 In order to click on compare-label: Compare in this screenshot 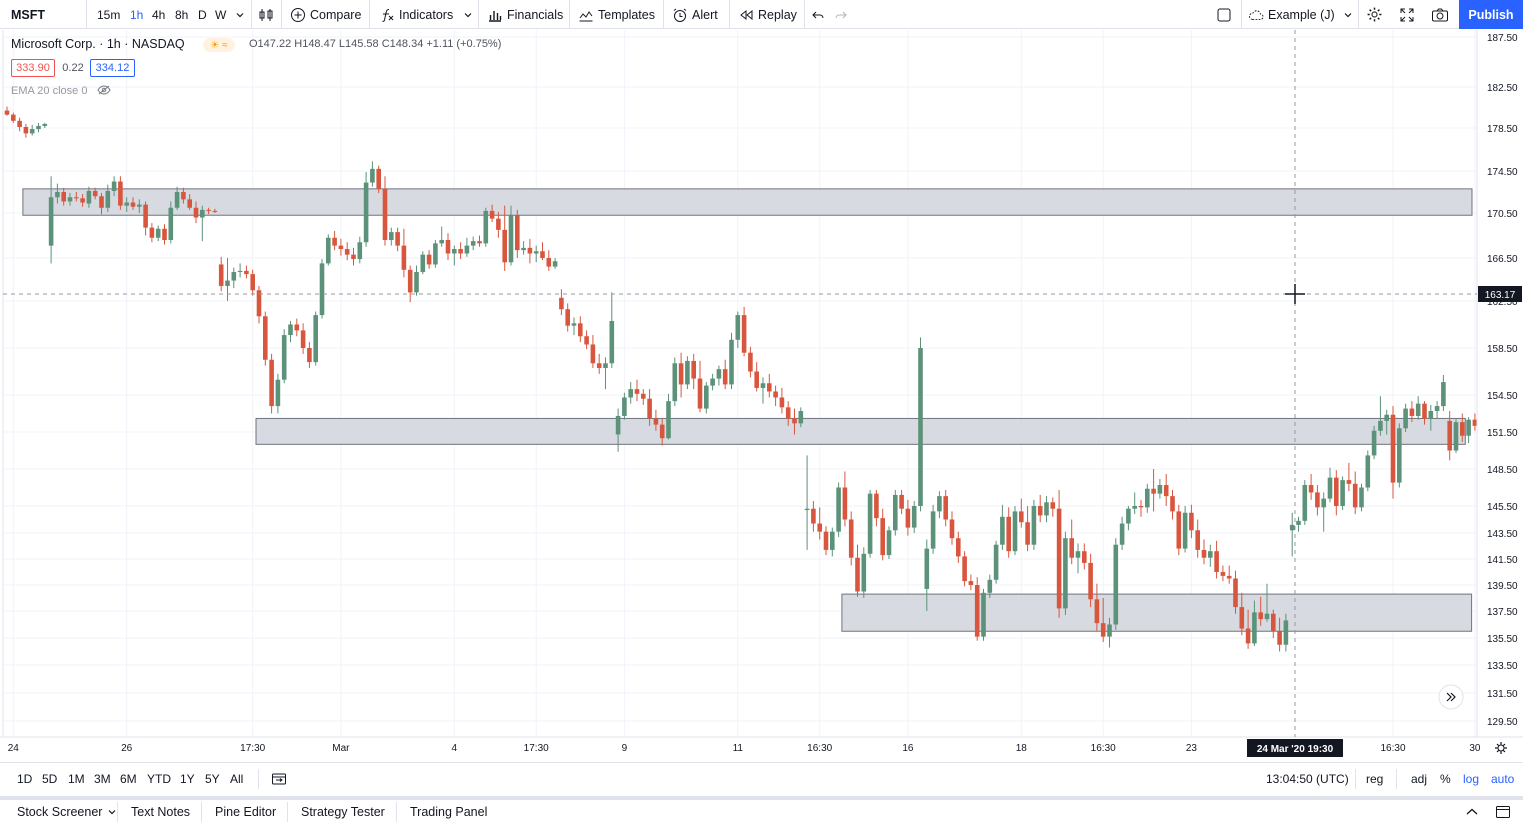, I will do `click(336, 14)`.